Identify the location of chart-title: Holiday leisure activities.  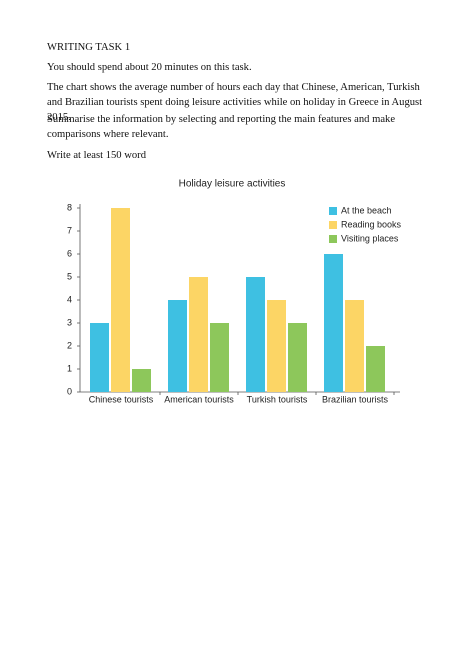
(232, 184).